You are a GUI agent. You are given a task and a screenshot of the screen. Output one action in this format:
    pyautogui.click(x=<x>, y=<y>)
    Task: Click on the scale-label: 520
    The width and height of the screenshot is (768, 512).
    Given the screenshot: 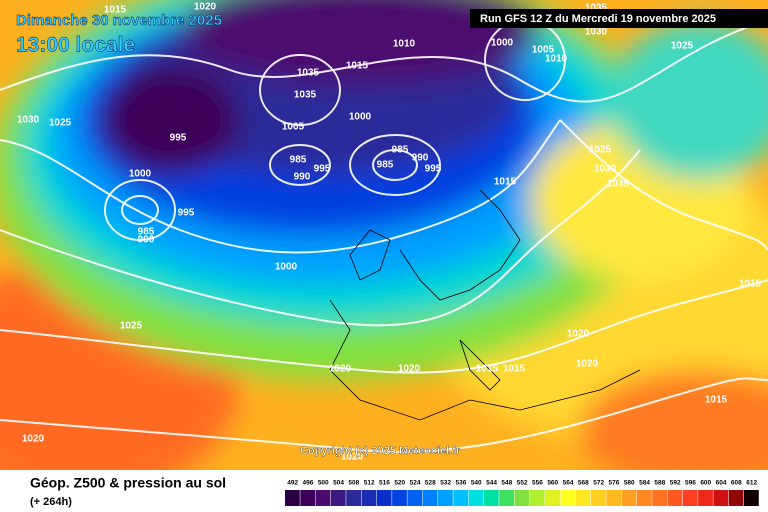 What is the action you would take?
    pyautogui.click(x=399, y=483)
    